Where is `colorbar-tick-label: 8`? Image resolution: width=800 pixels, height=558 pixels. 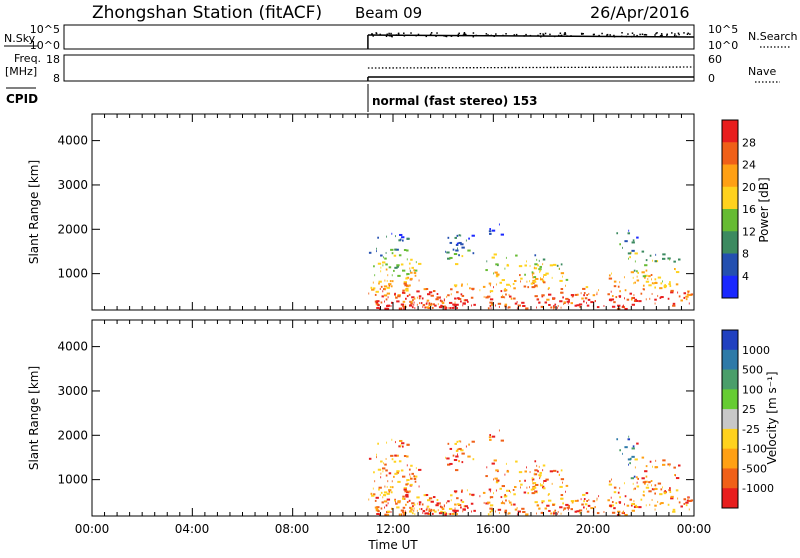
colorbar-tick-label: 8 is located at coordinates (745, 254).